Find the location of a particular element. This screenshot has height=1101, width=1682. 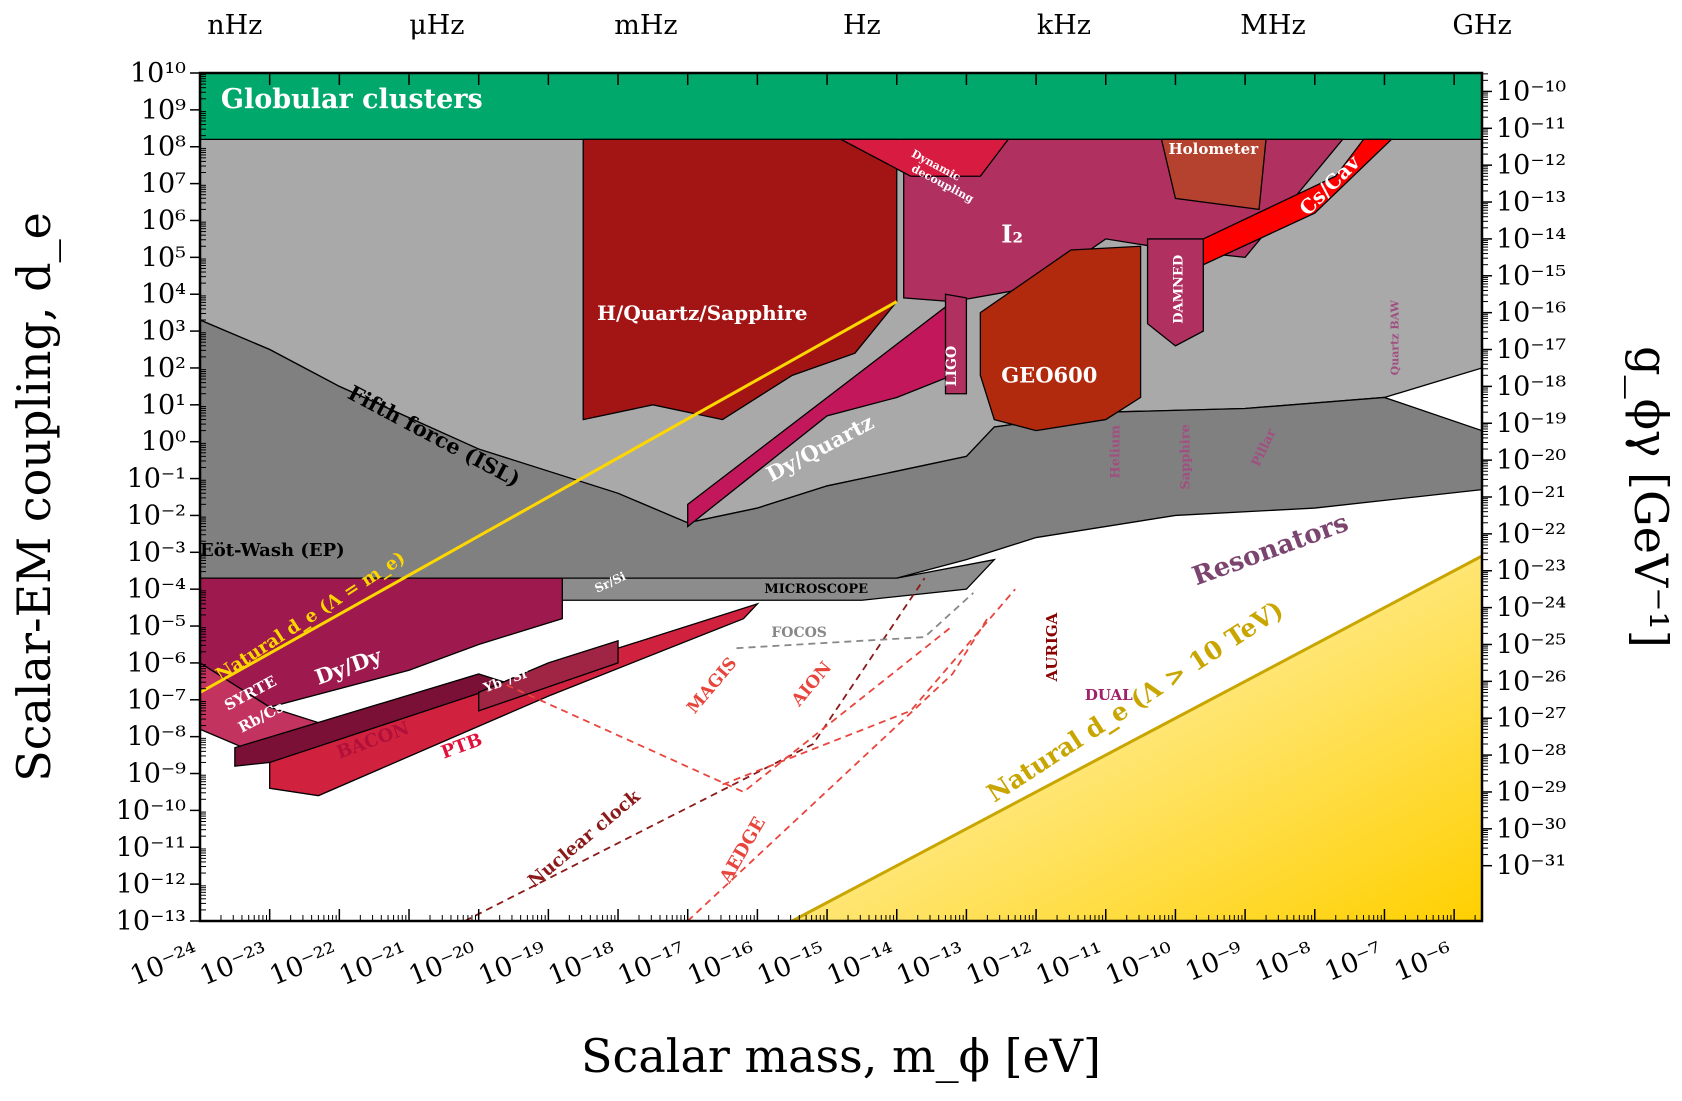

y-tick-label: 10⁻⁷ is located at coordinates (157, 700).